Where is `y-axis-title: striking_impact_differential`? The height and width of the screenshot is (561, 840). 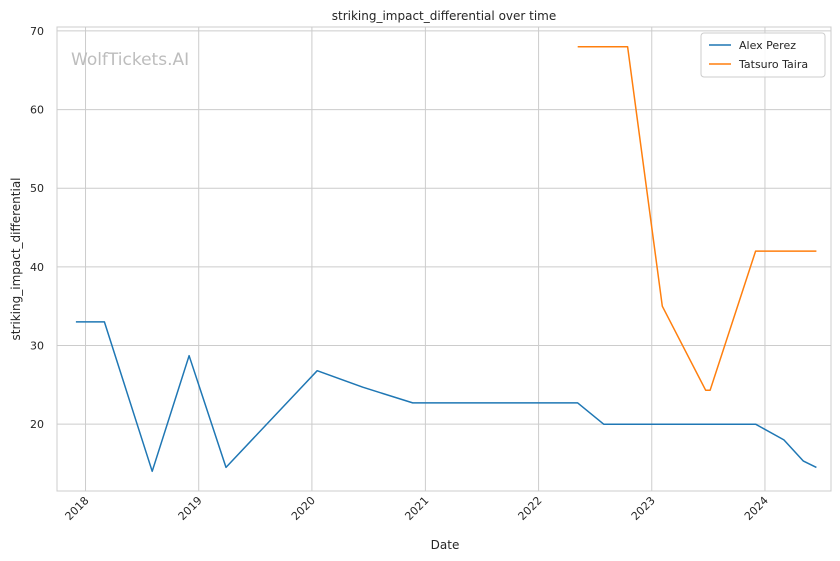
y-axis-title: striking_impact_differential is located at coordinates (16, 258).